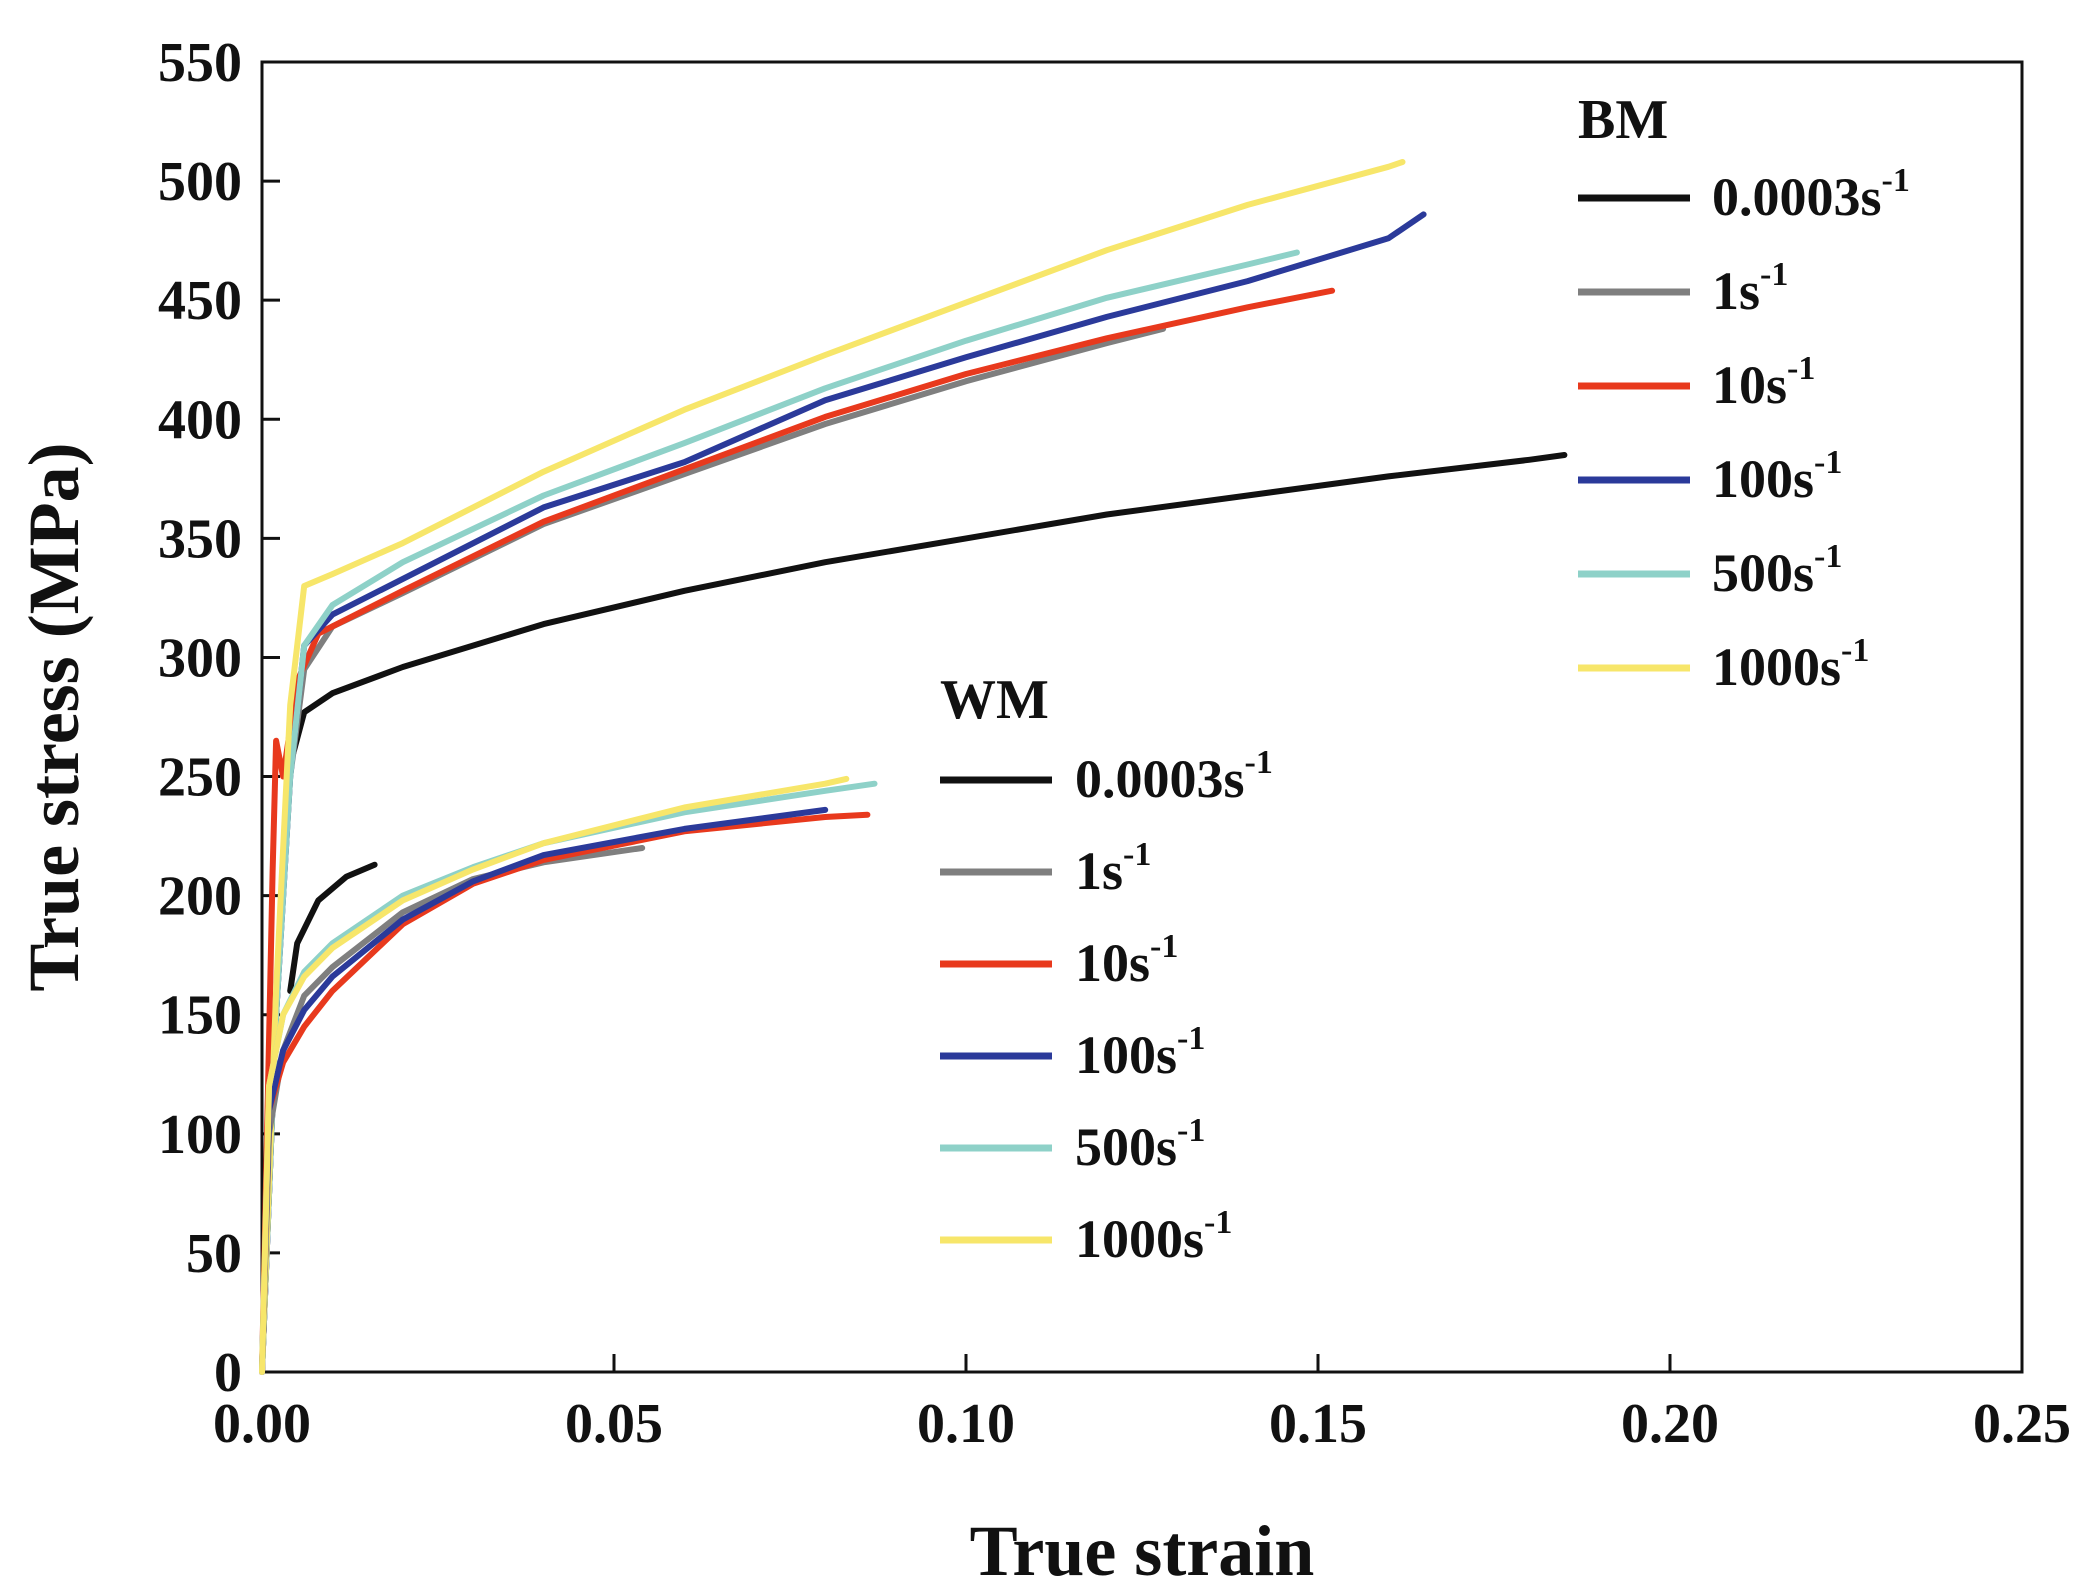 Image resolution: width=2096 pixels, height=1591 pixels. I want to click on series-line-wm-00003s1, so click(332, 927).